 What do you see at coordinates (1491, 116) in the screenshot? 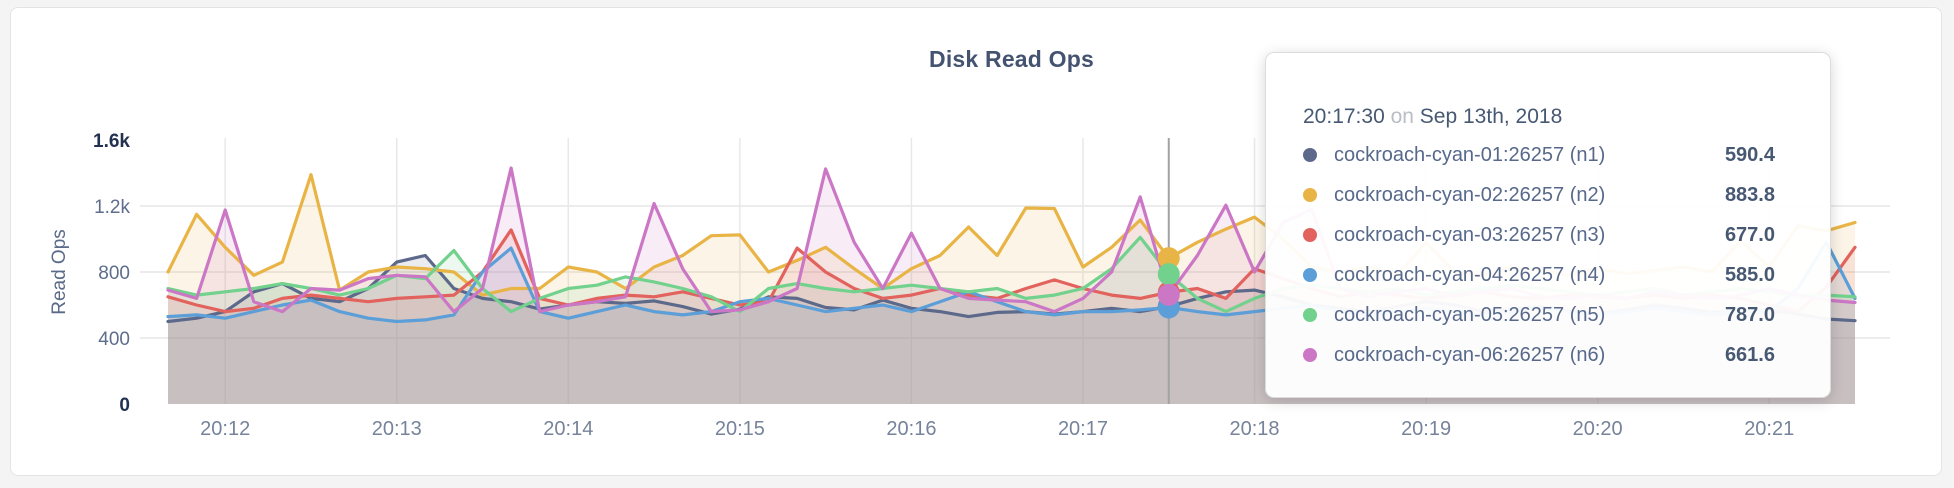
I see `tooltip-date: Sep 13th, 2018` at bounding box center [1491, 116].